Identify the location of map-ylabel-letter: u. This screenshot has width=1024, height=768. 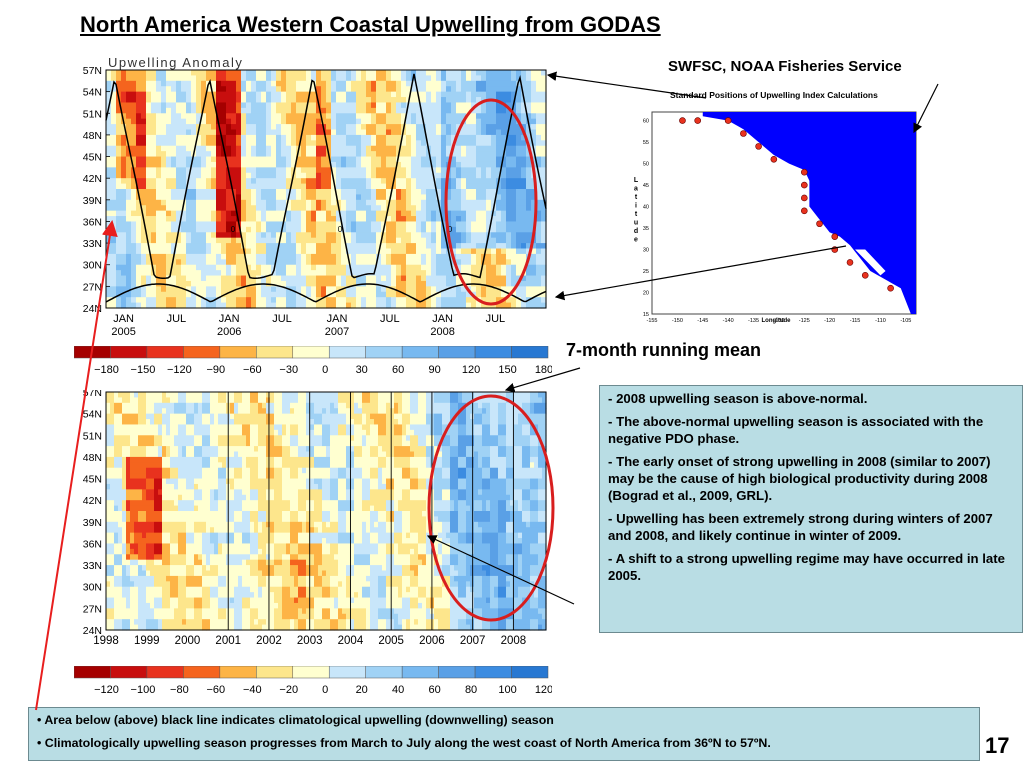
(636, 223).